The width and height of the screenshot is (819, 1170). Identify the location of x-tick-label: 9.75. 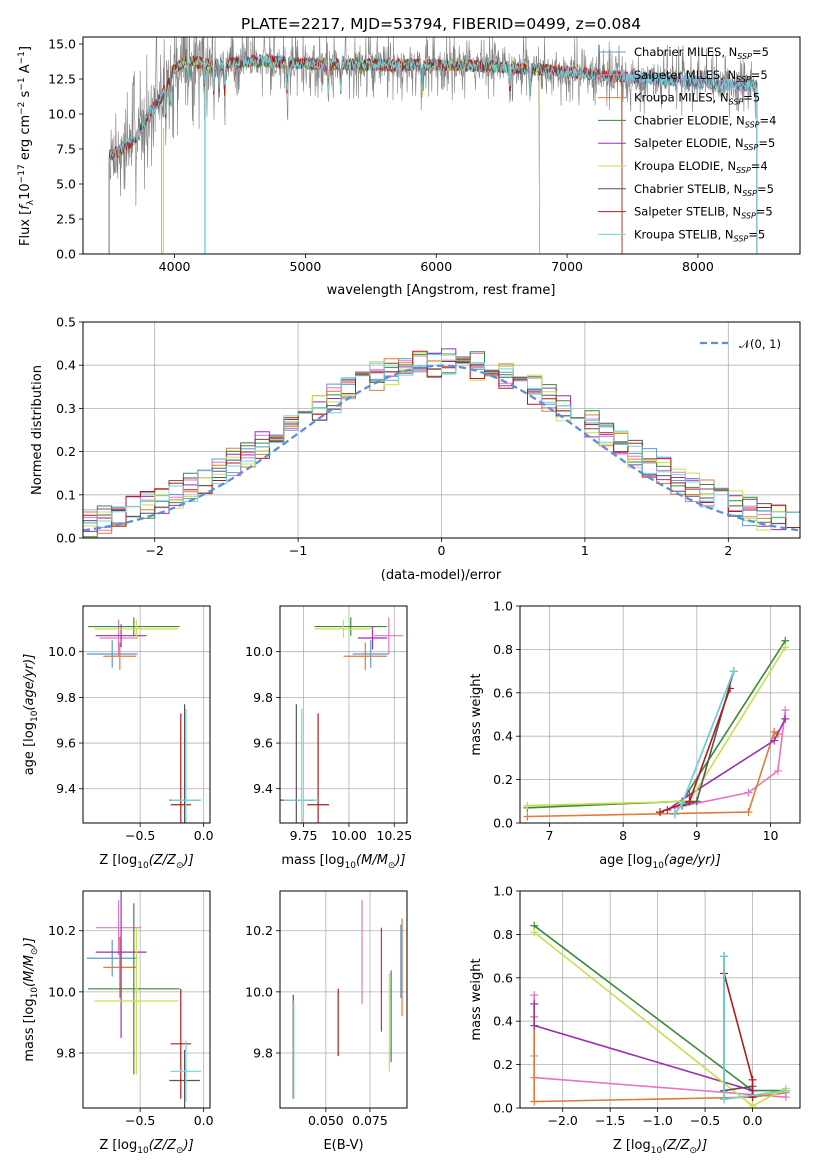
(304, 835).